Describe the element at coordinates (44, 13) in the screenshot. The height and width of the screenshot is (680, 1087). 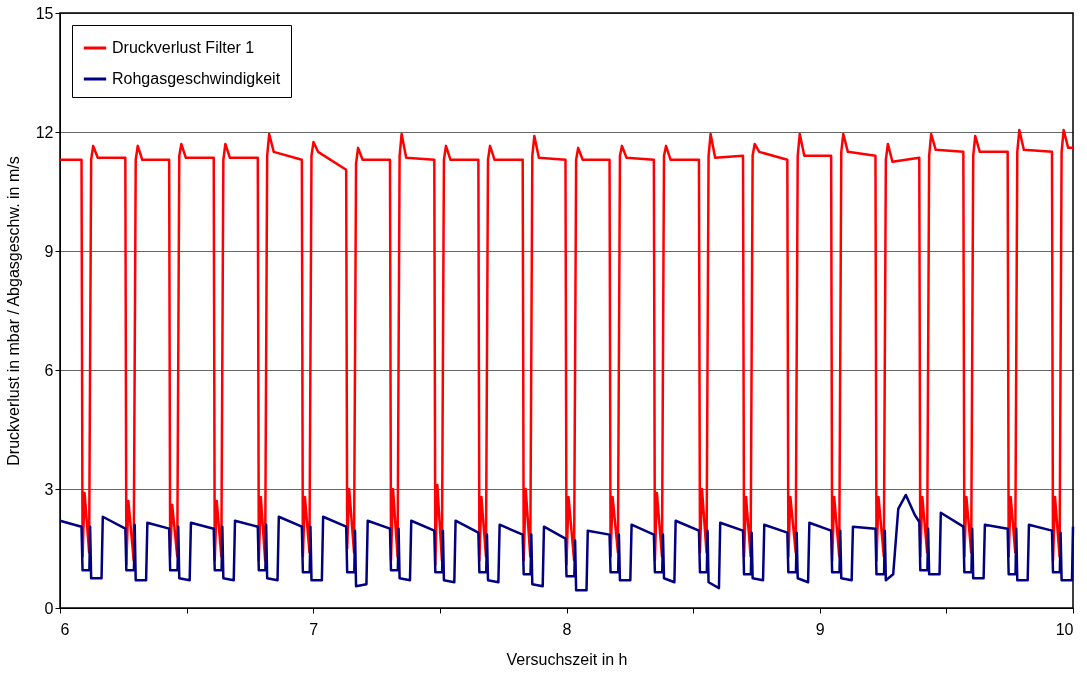
I see `y-tick-label: 15` at that location.